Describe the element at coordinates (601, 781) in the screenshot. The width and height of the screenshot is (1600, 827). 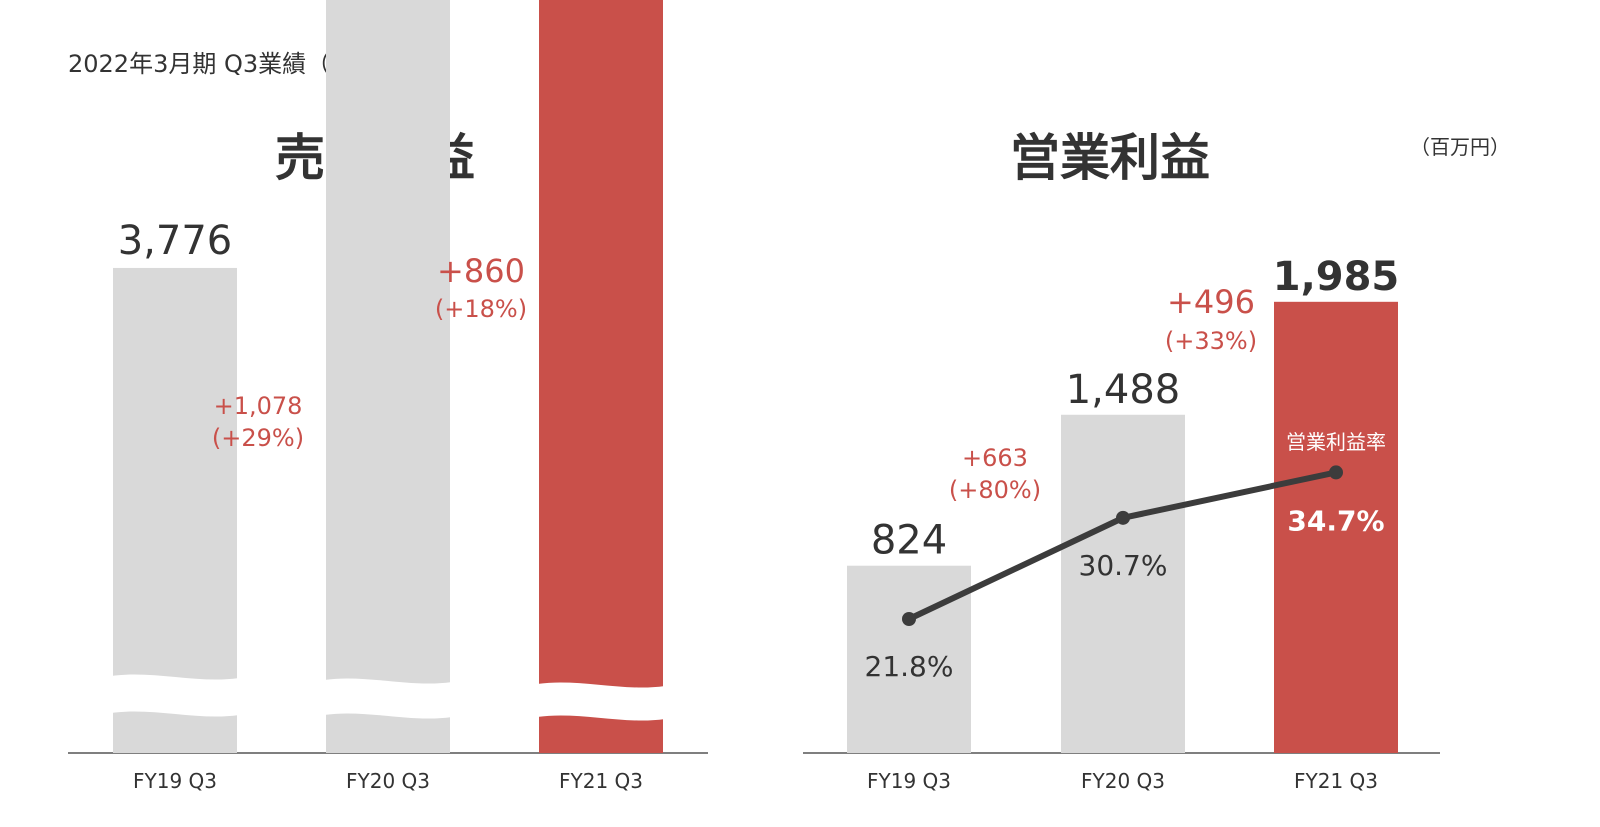
I see `revenue-category-label: FY21 Q3` at that location.